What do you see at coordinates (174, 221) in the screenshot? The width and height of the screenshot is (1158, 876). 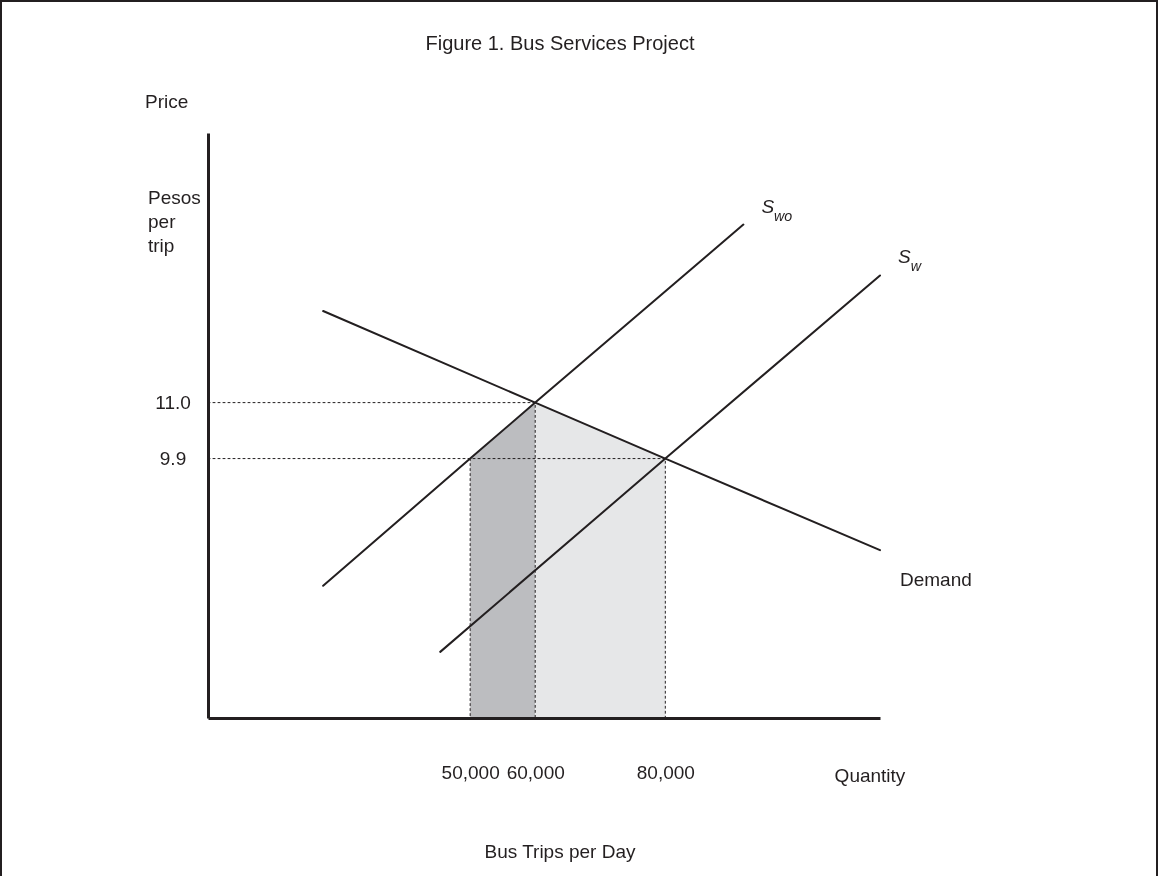 I see `text: Pesos per trip` at bounding box center [174, 221].